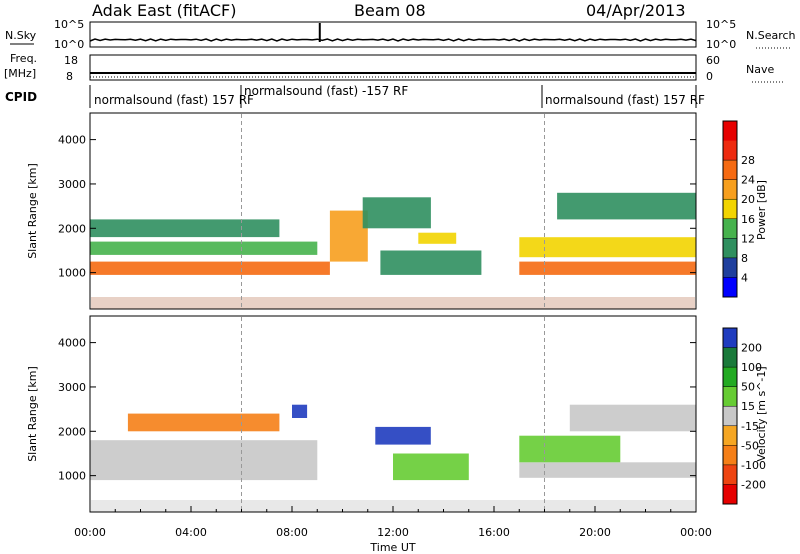 The width and height of the screenshot is (800, 554). Describe the element at coordinates (748, 387) in the screenshot. I see `velocity-colorbar-tick-label-3: 50` at that location.